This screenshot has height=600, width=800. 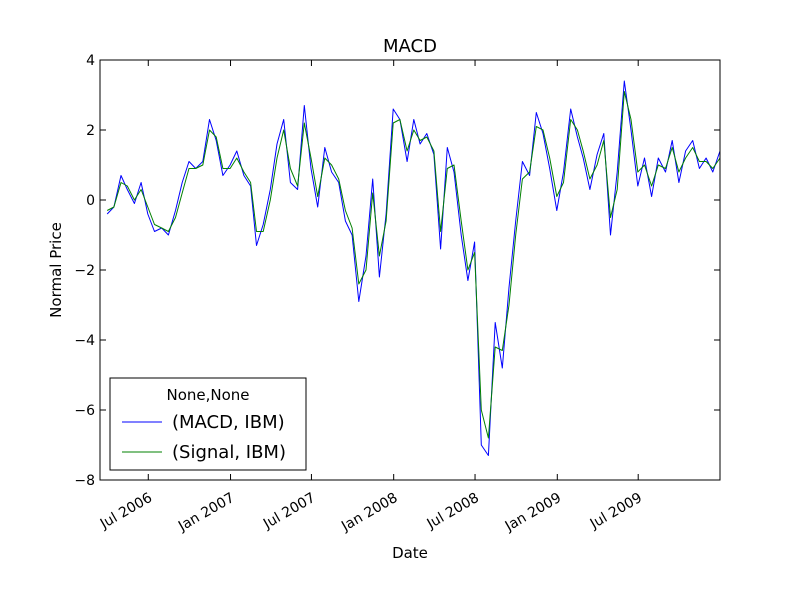 I want to click on x-tick-label: Jan 2007, so click(x=206, y=512).